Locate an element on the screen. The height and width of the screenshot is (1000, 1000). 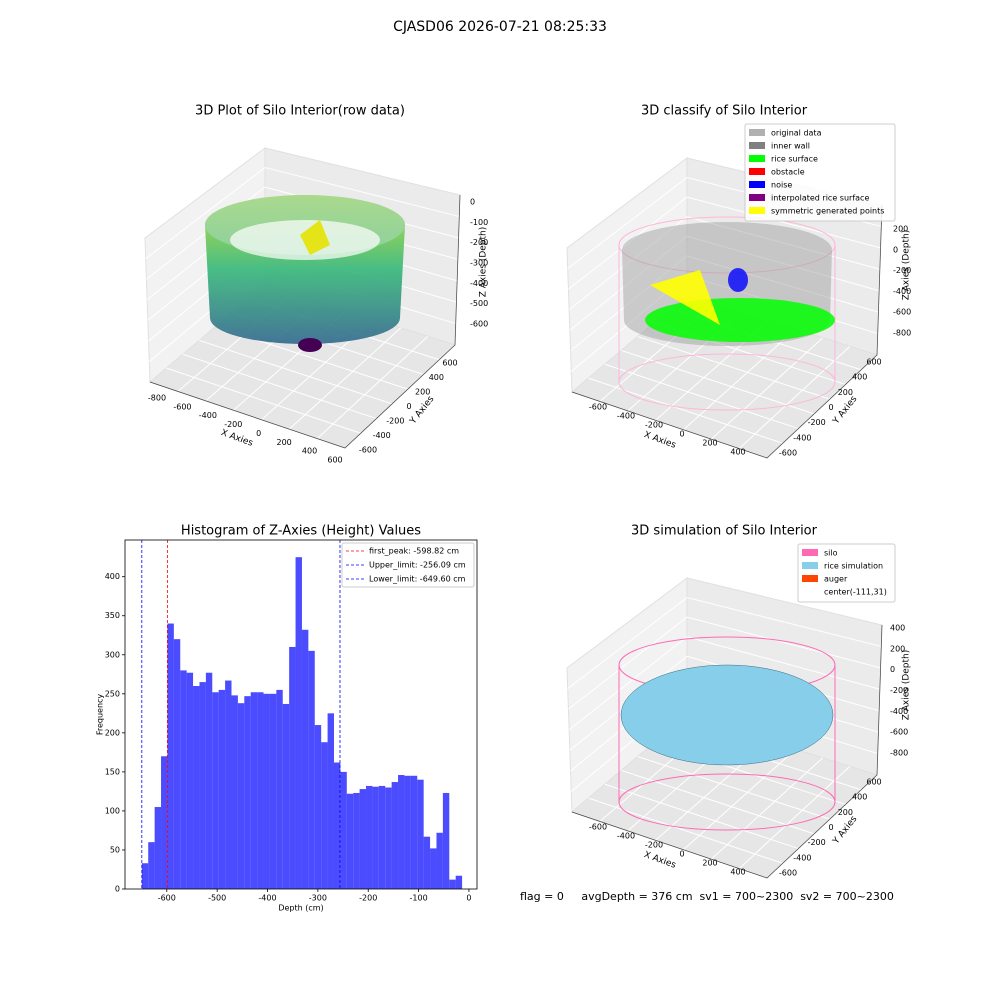
legend-label: silo is located at coordinates (831, 553).